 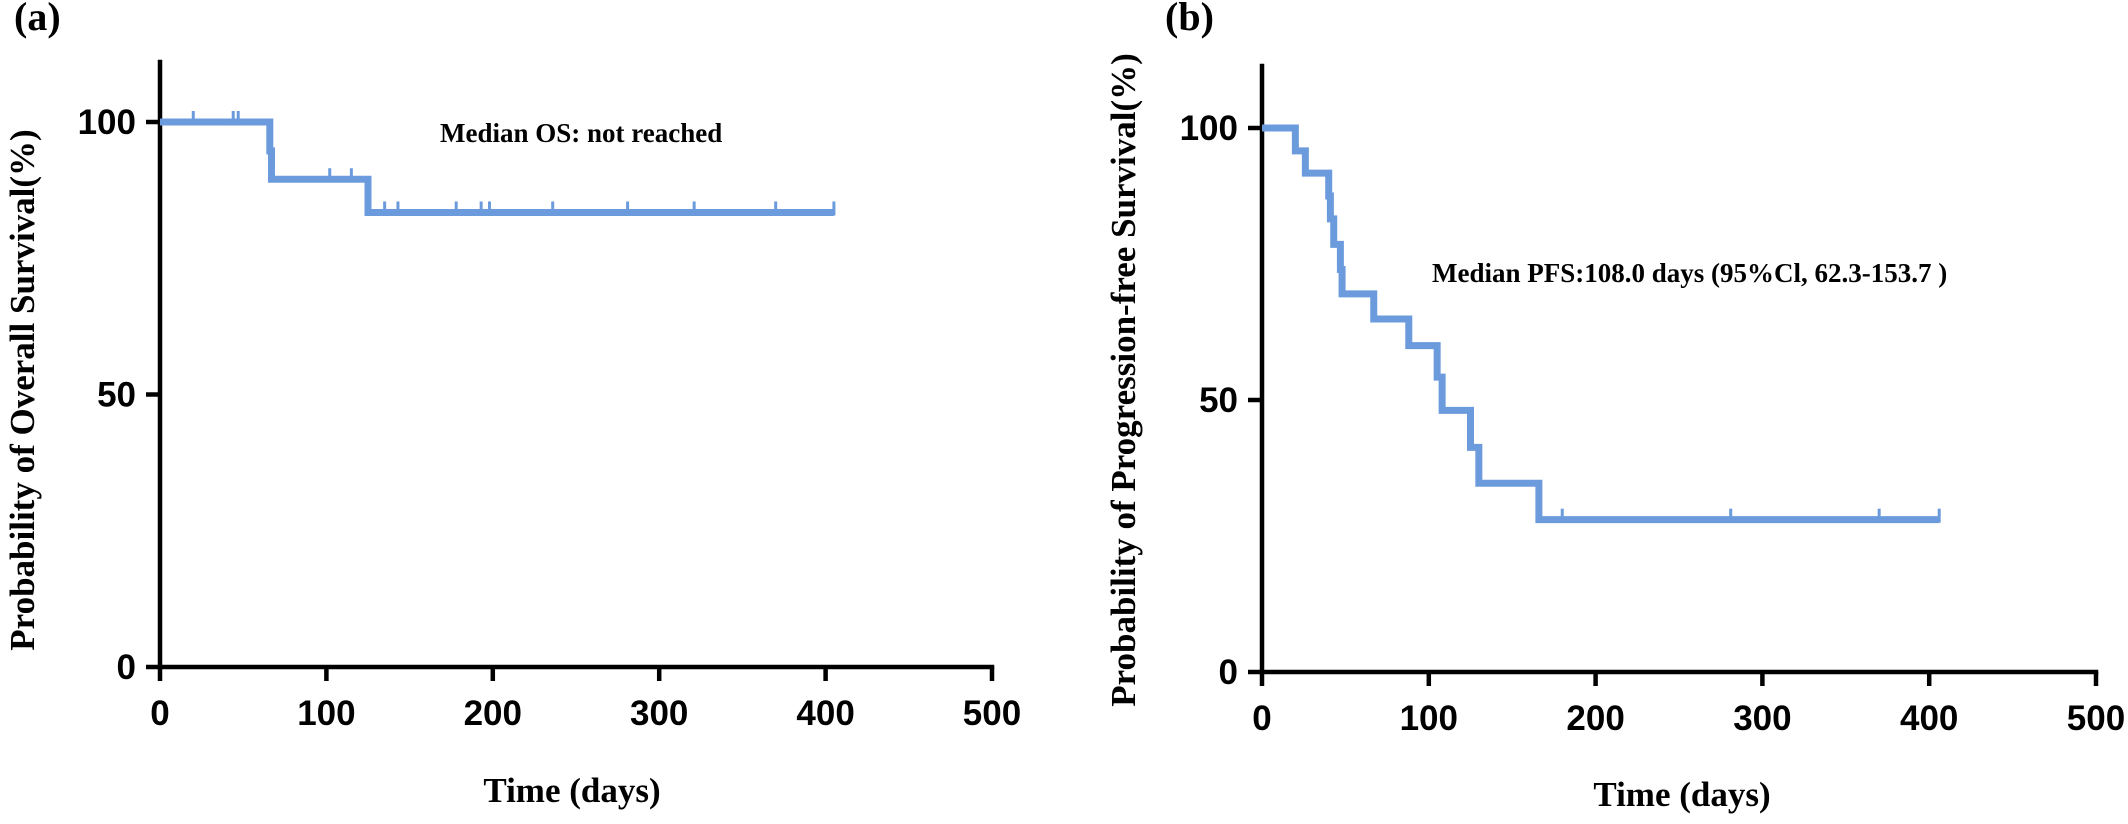 I want to click on y-tick-label-b-100: 100, so click(x=1209, y=128).